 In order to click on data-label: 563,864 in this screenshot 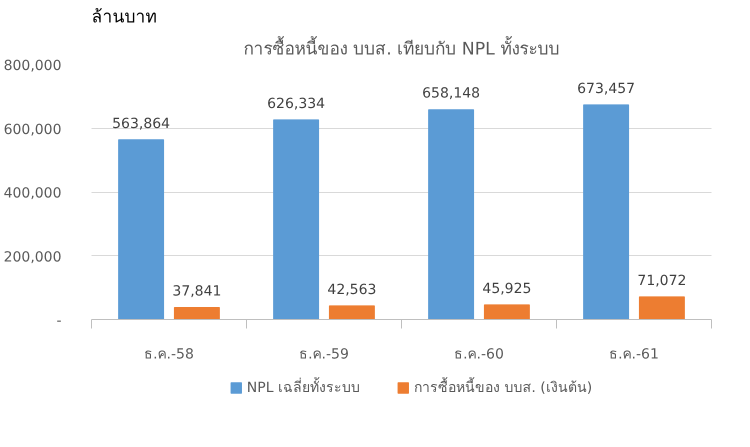, I will do `click(141, 124)`.